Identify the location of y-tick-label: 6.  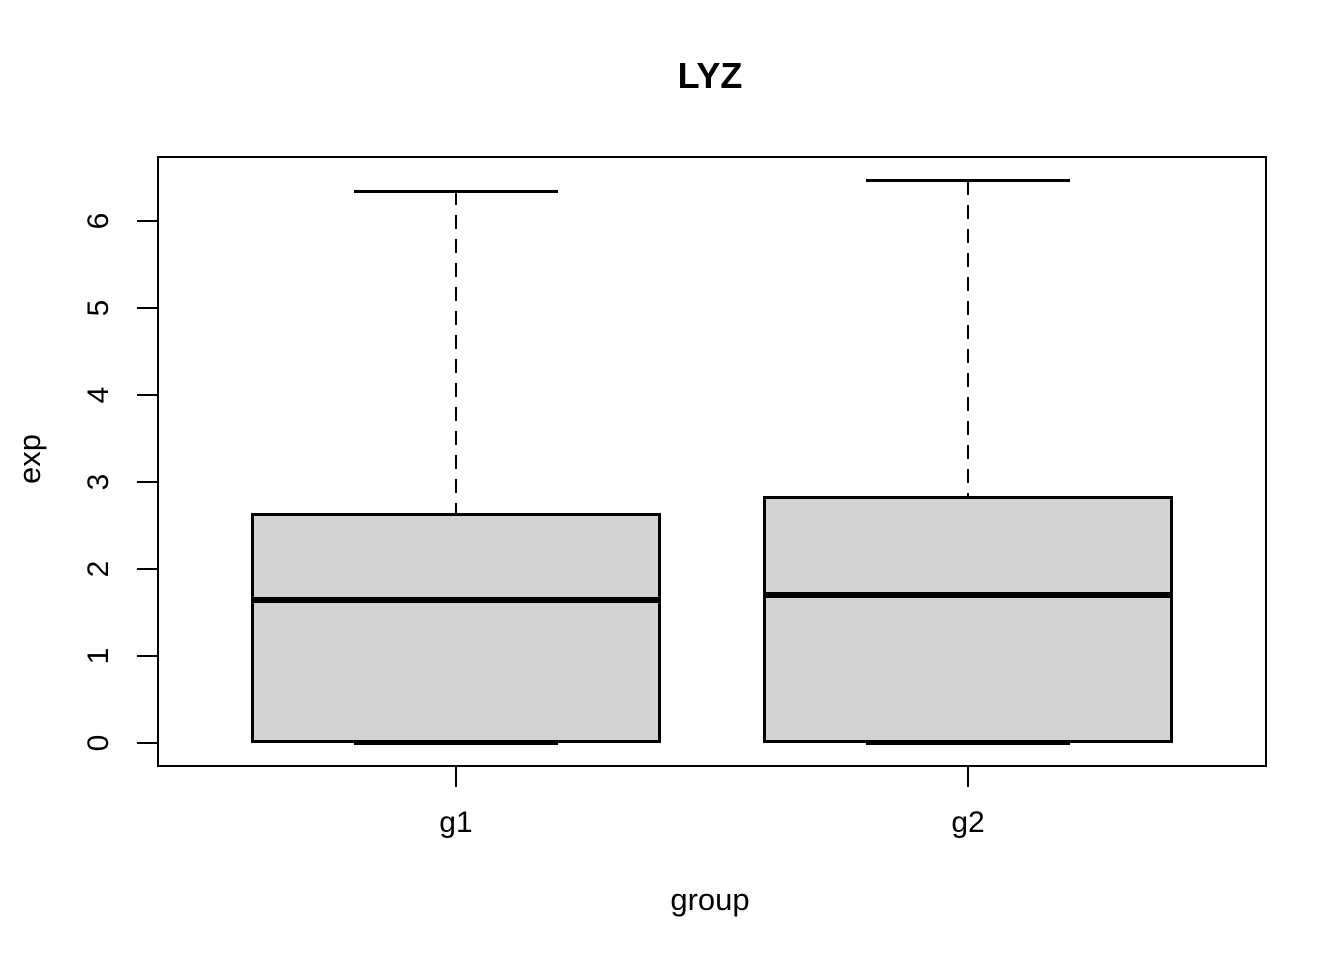
(98, 221).